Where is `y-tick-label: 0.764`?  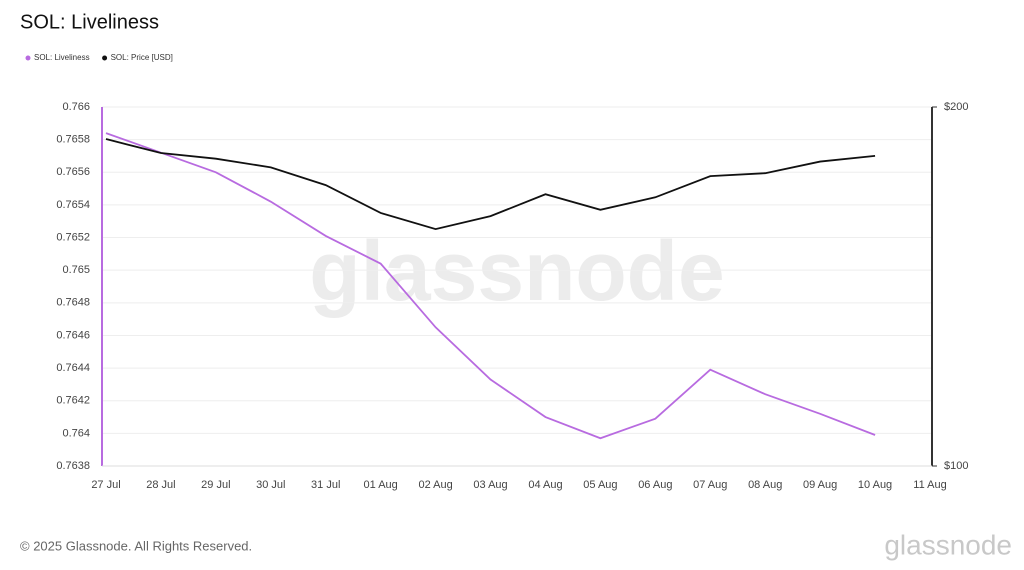
y-tick-label: 0.764 is located at coordinates (76, 433).